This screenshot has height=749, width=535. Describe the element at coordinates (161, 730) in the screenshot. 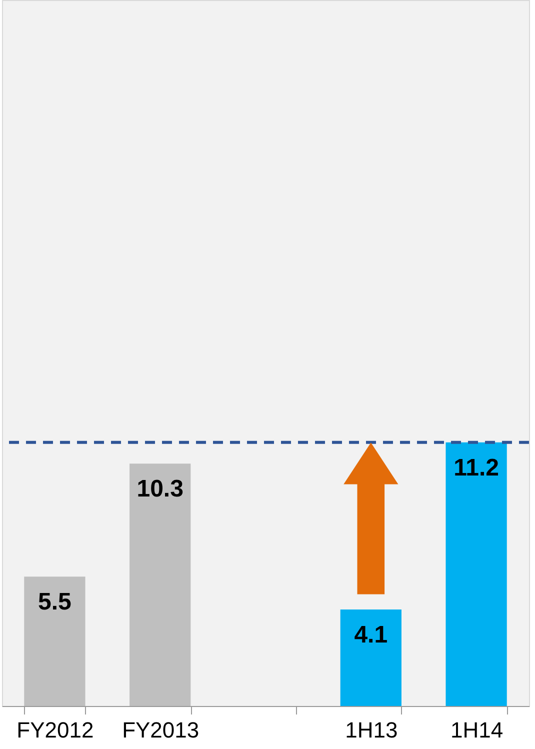

I see `x-tick-label: FY2013` at that location.